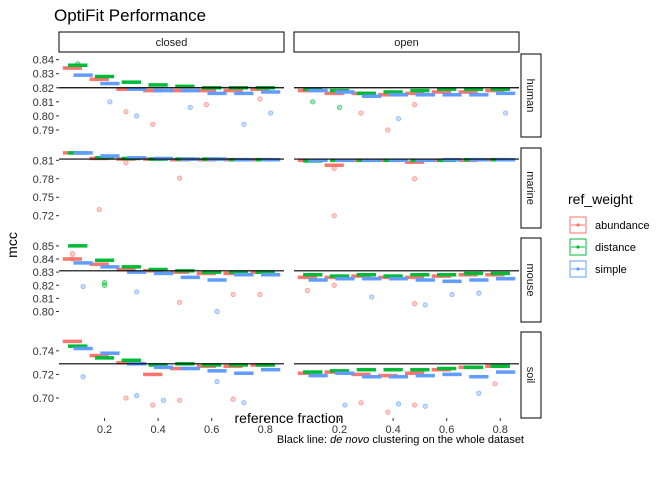  Describe the element at coordinates (172, 43) in the screenshot. I see `facet-strip-label-closed: closed` at that location.